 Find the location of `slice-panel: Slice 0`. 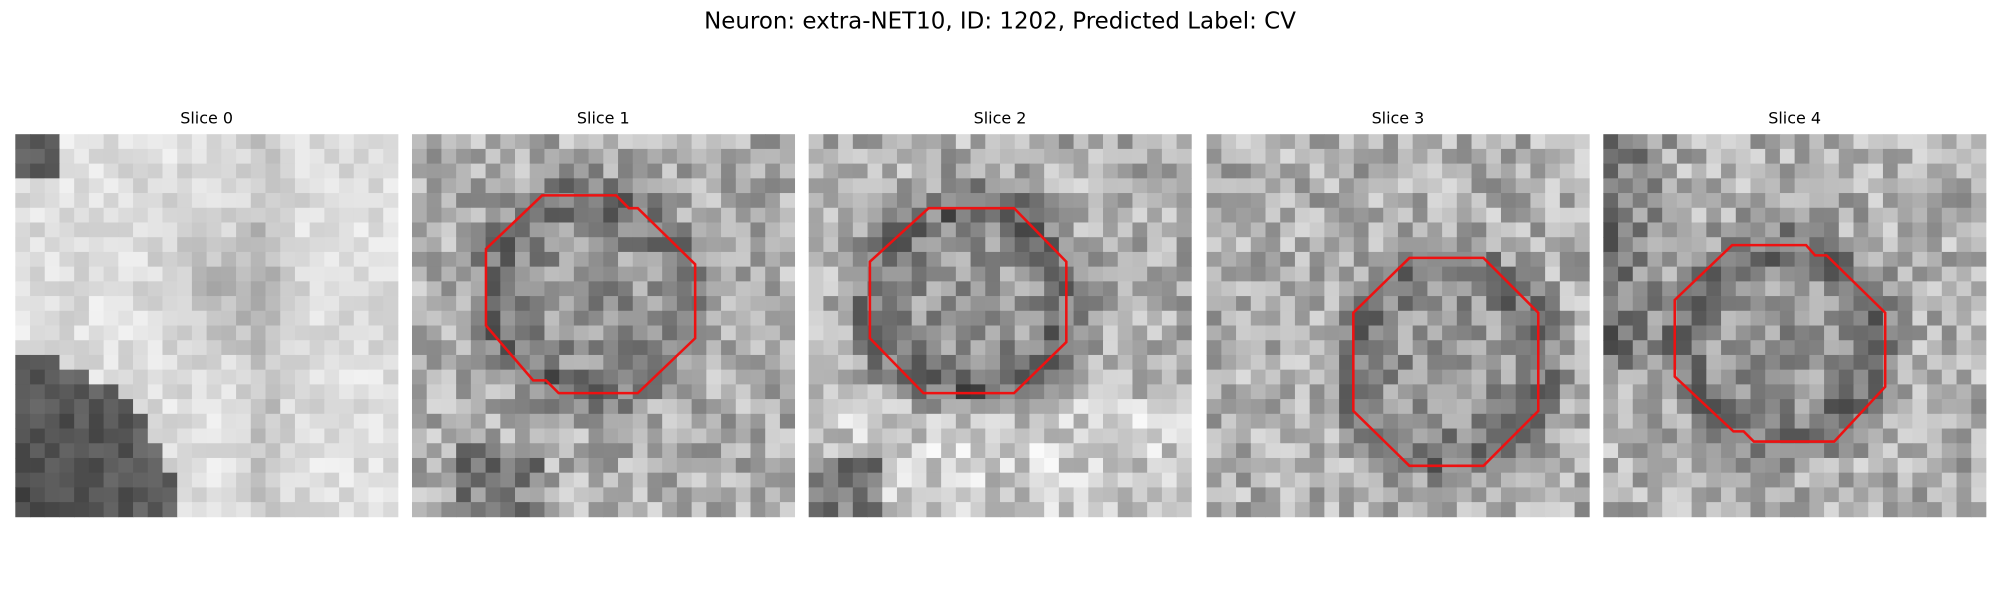

slice-panel: Slice 0 is located at coordinates (207, 313).